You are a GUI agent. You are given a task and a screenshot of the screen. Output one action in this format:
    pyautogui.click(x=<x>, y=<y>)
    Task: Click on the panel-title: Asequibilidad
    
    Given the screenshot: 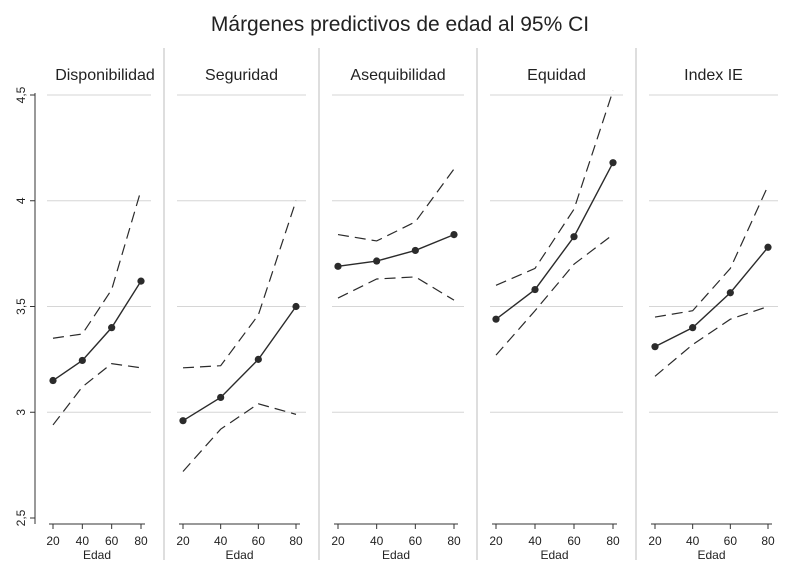 What is the action you would take?
    pyautogui.click(x=397, y=75)
    